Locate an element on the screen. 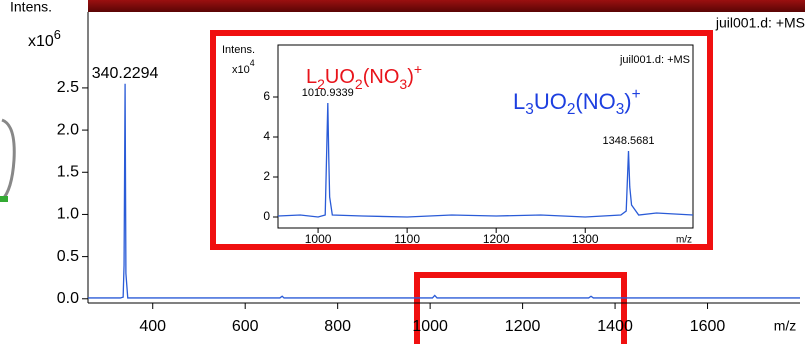 This screenshot has height=344, width=805. y-tick-label: 6 is located at coordinates (266, 96).